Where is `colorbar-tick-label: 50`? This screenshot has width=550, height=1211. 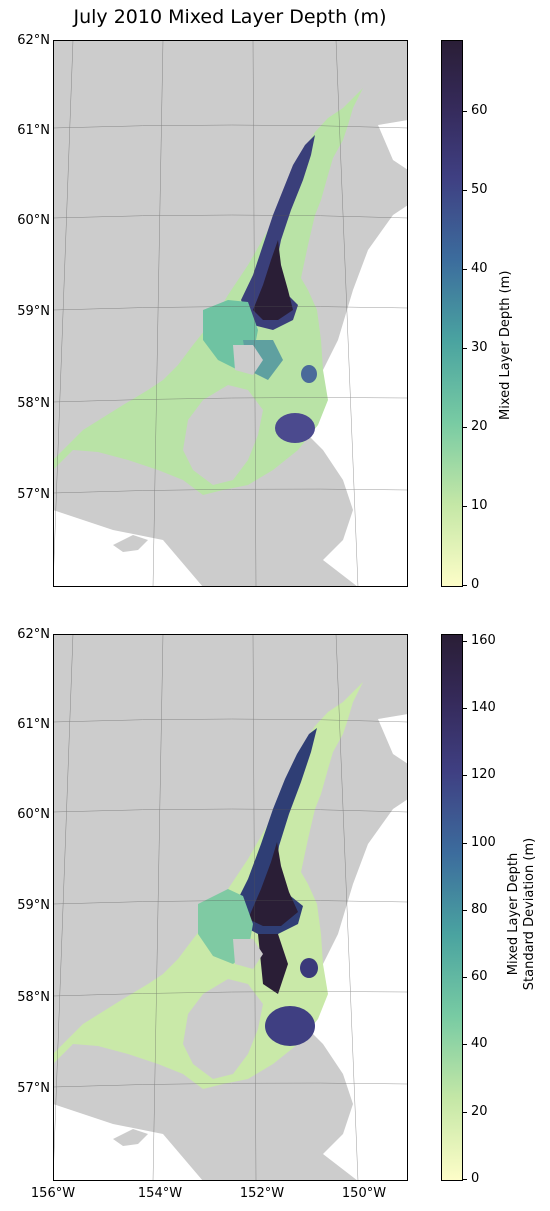
colorbar-tick-label: 50 is located at coordinates (479, 190).